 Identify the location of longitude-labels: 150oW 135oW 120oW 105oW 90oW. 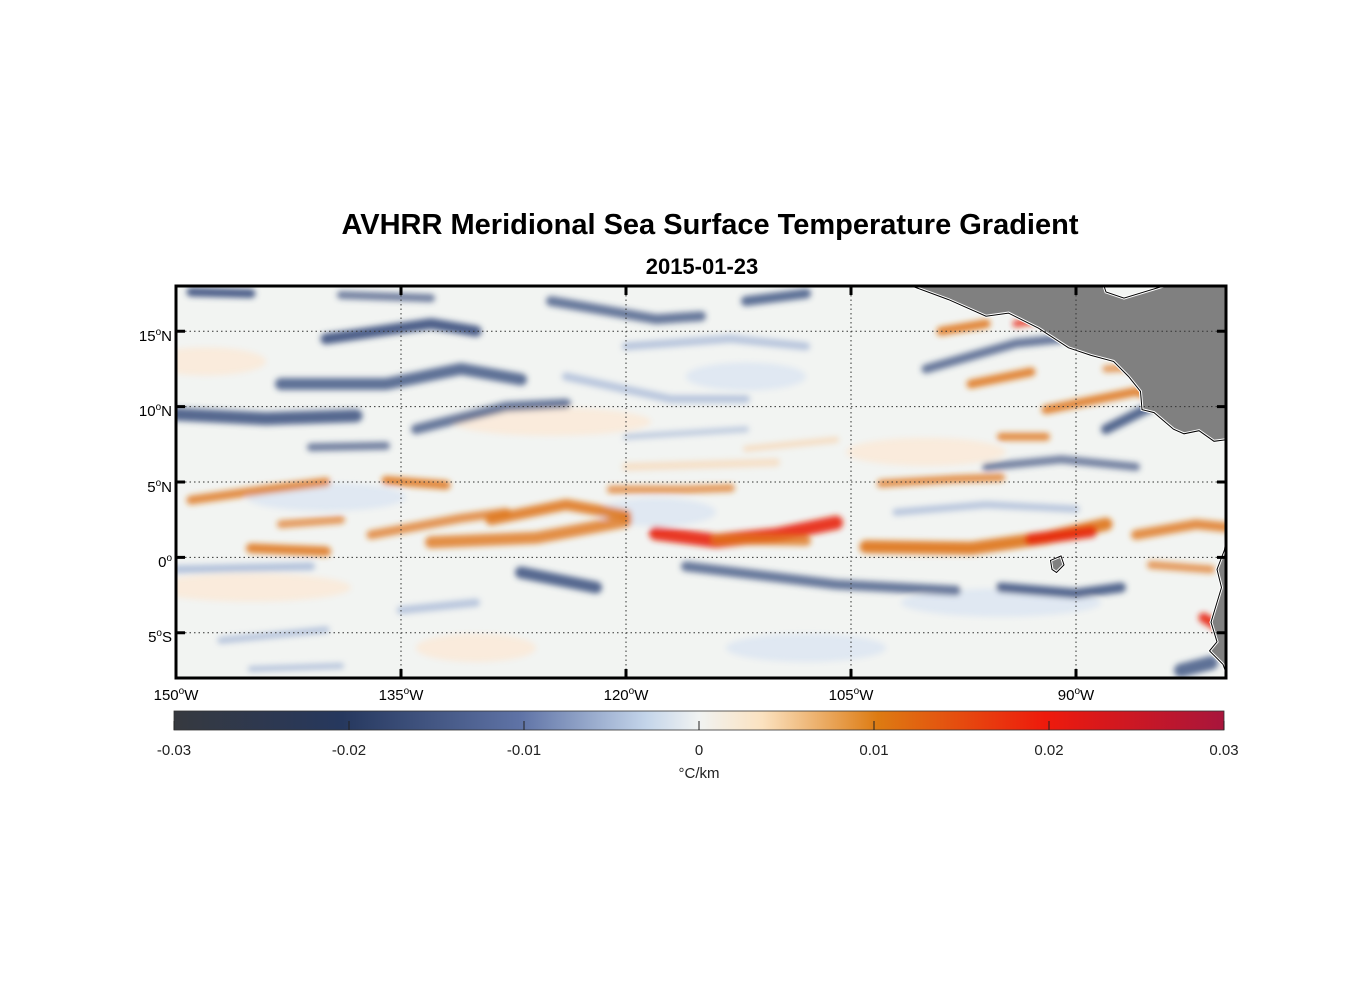
(624, 695).